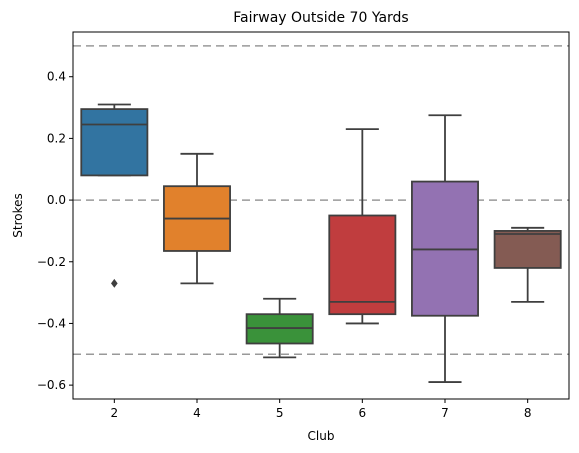  I want to click on y-axis-label: Strokes, so click(18, 215).